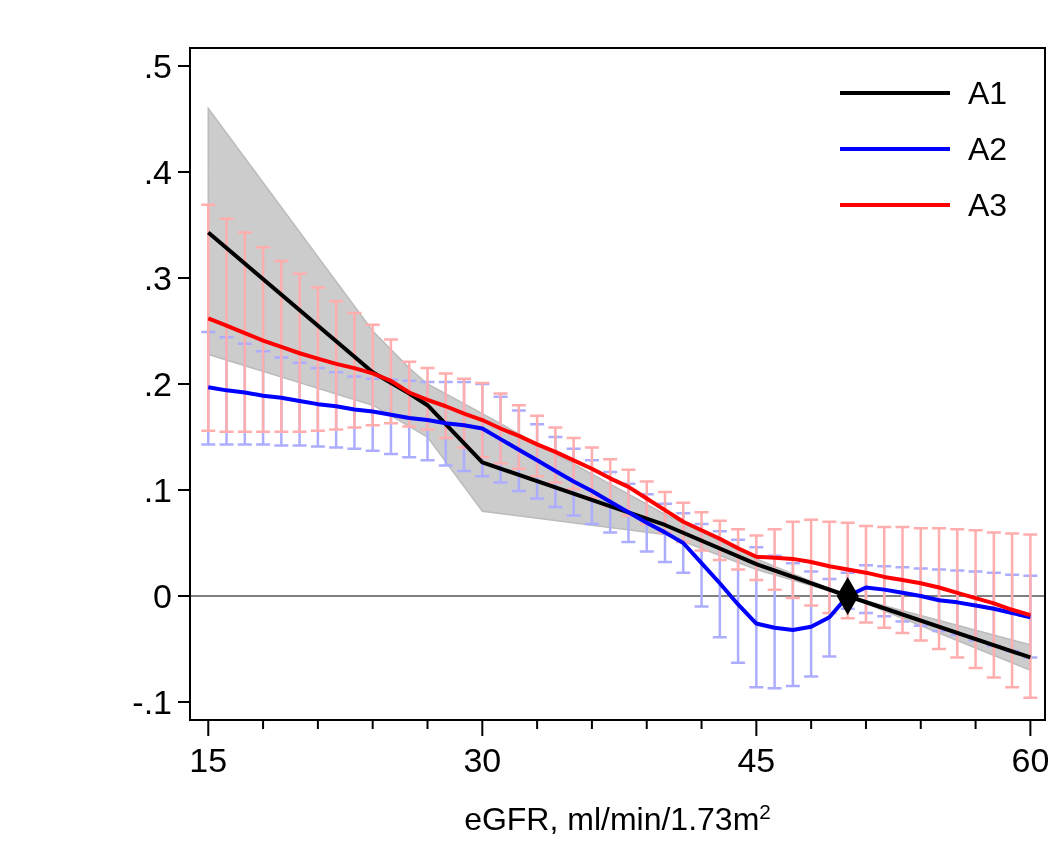  Describe the element at coordinates (988, 205) in the screenshot. I see `legend-label: A3` at that location.